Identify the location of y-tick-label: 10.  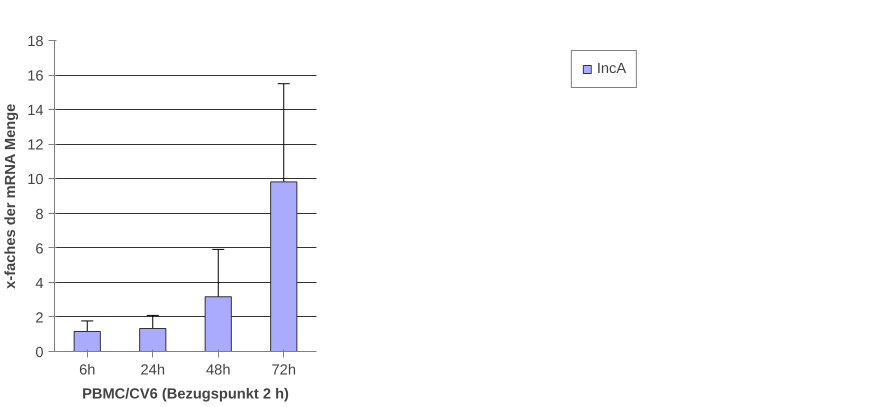
(35, 180).